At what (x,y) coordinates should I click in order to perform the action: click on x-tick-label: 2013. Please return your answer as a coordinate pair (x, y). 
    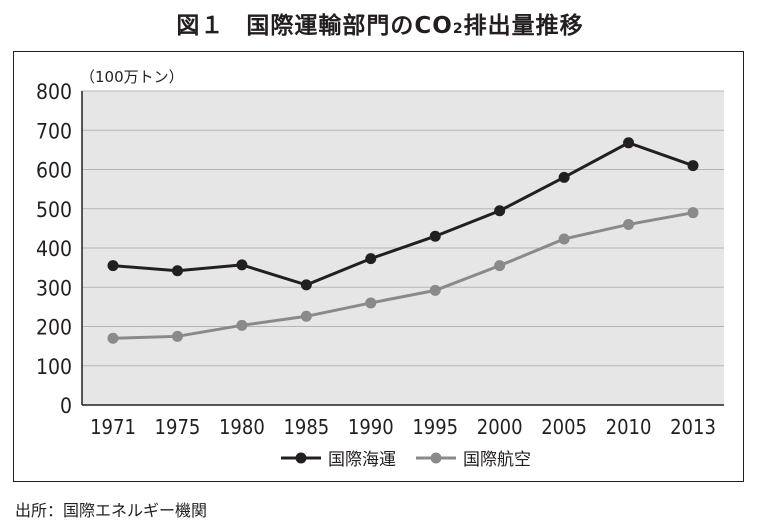
    Looking at the image, I should click on (693, 427).